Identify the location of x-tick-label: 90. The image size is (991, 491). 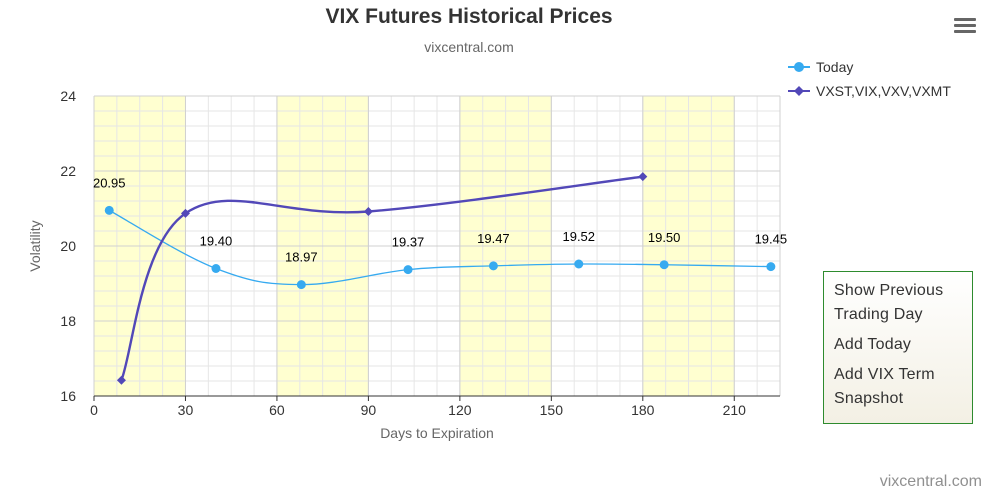
(369, 410).